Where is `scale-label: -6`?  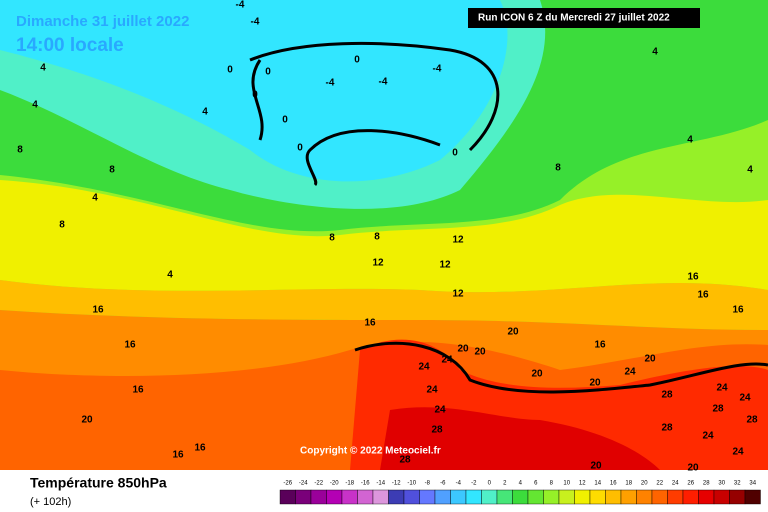
scale-label: -6 is located at coordinates (443, 484).